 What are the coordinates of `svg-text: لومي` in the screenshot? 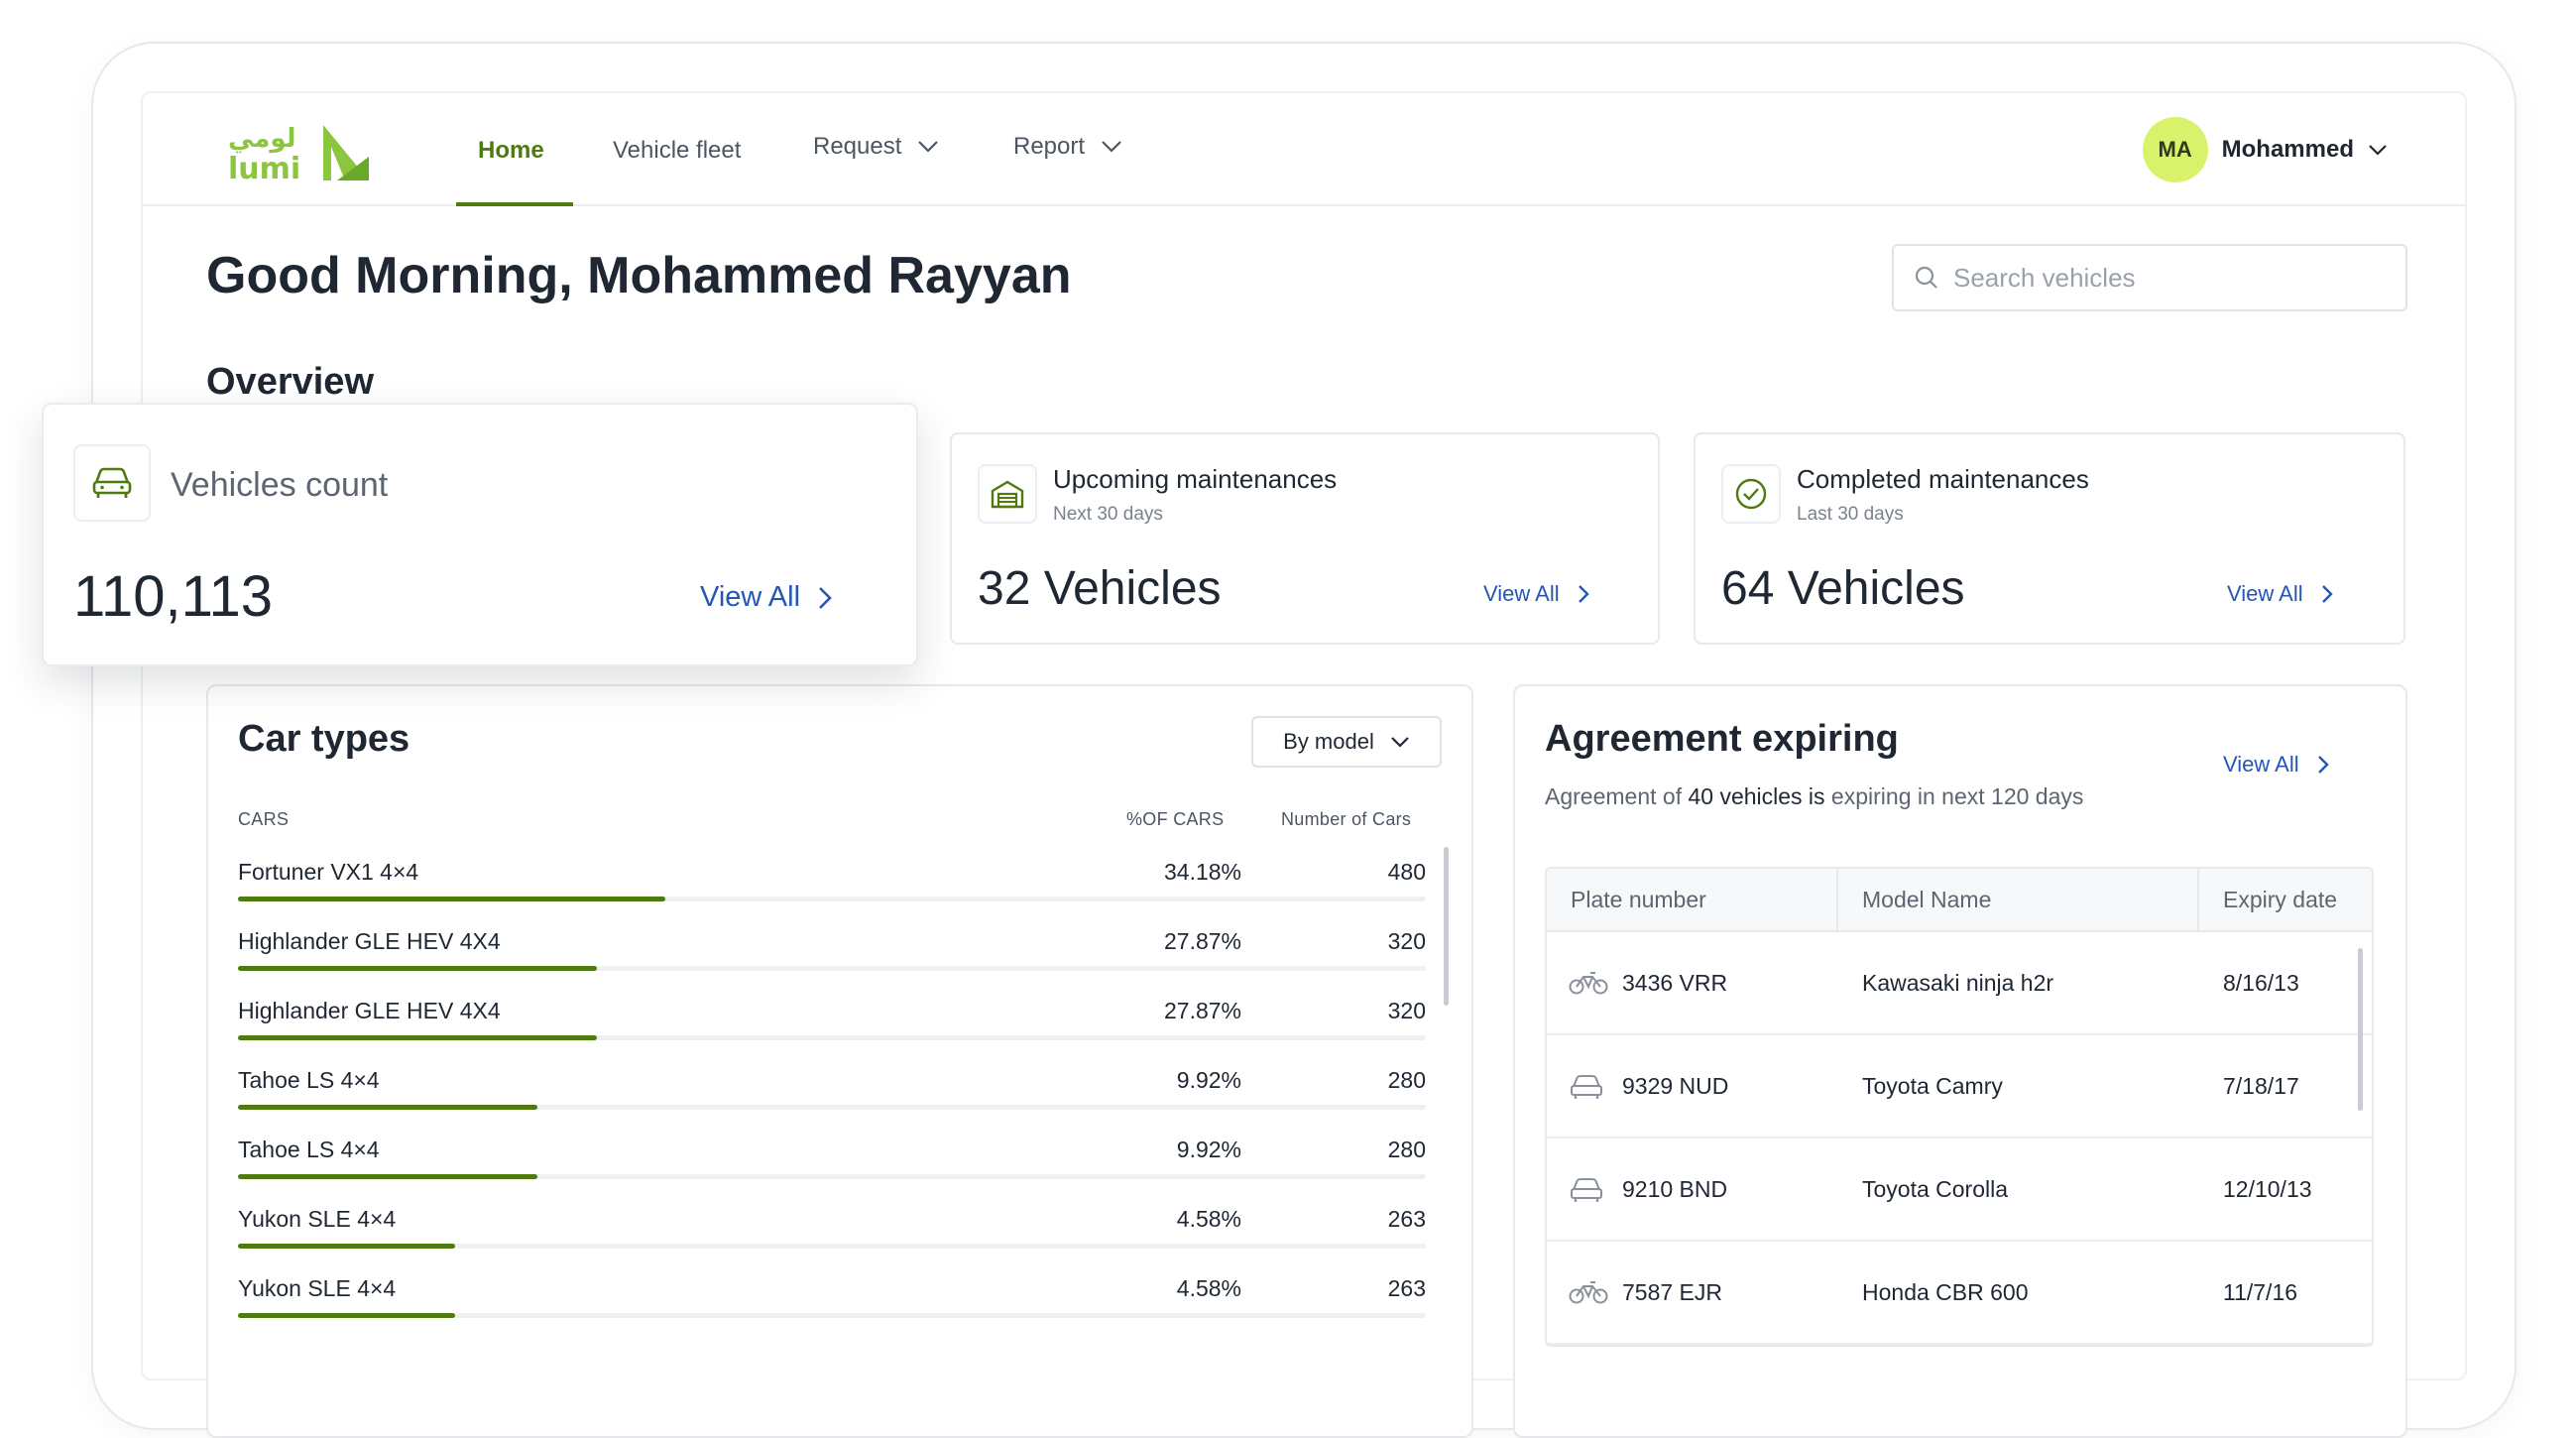 It's located at (261, 139).